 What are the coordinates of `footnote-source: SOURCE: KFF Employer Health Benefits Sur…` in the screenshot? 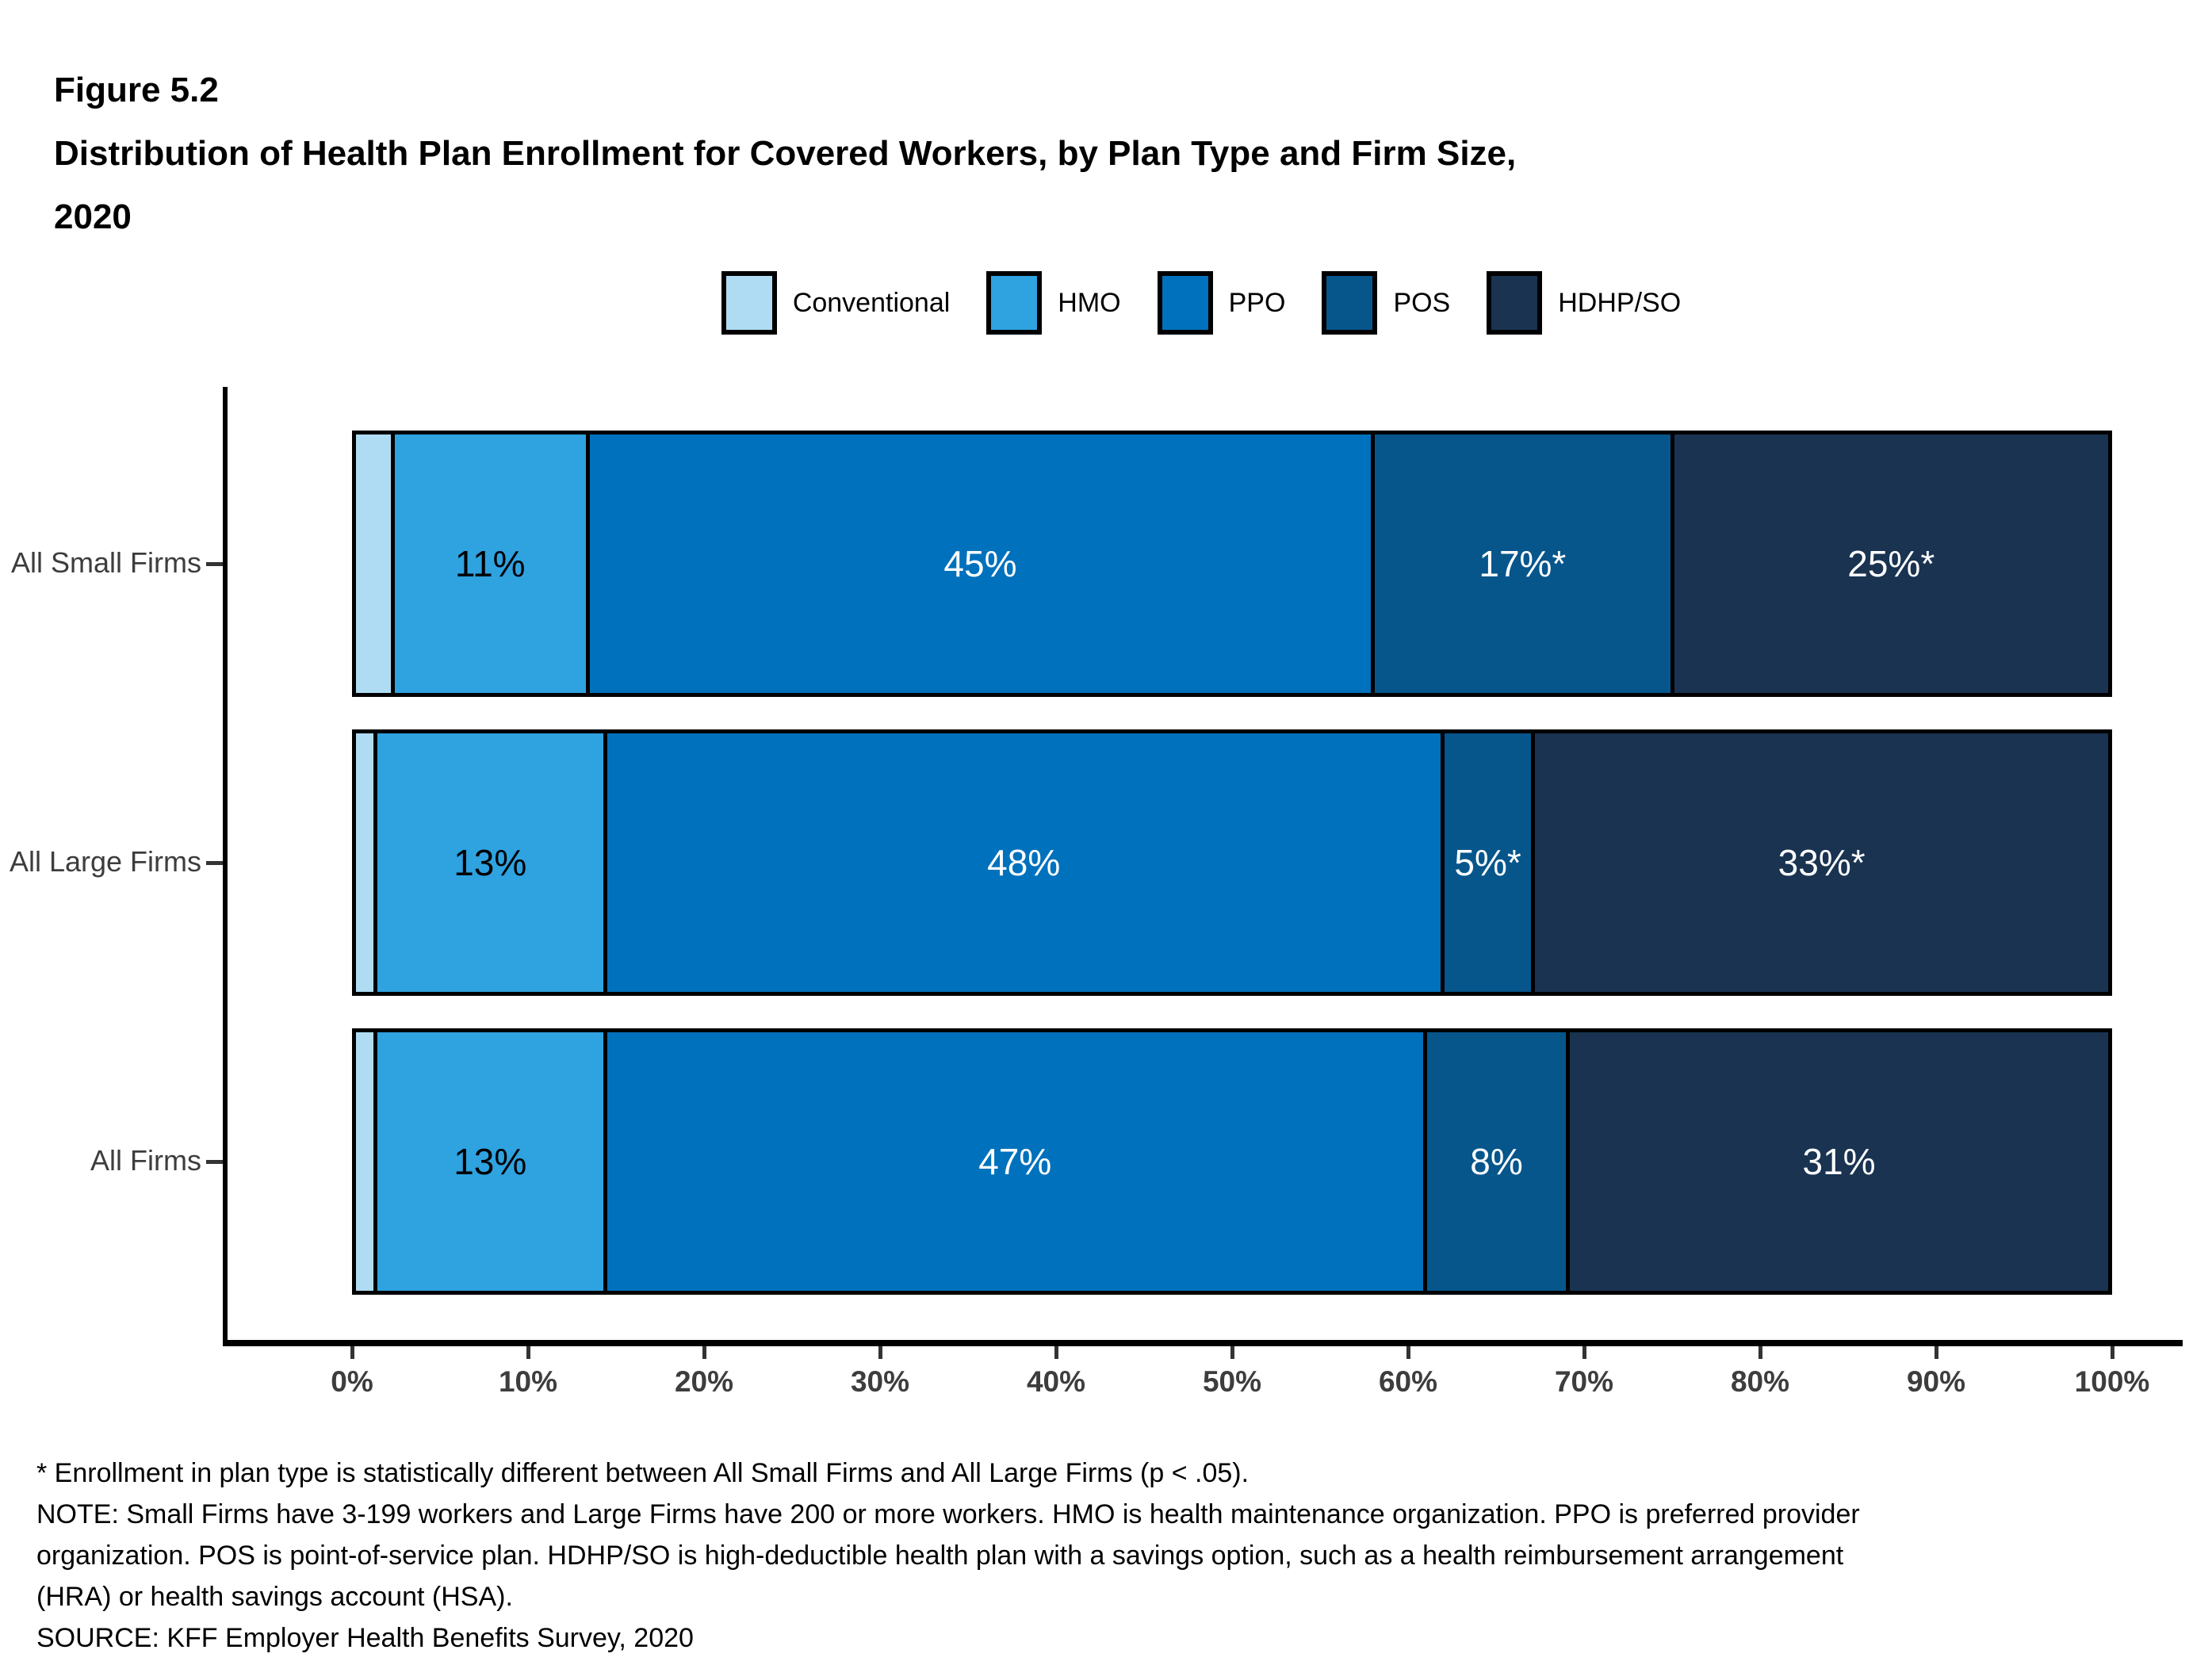 It's located at (365, 1638).